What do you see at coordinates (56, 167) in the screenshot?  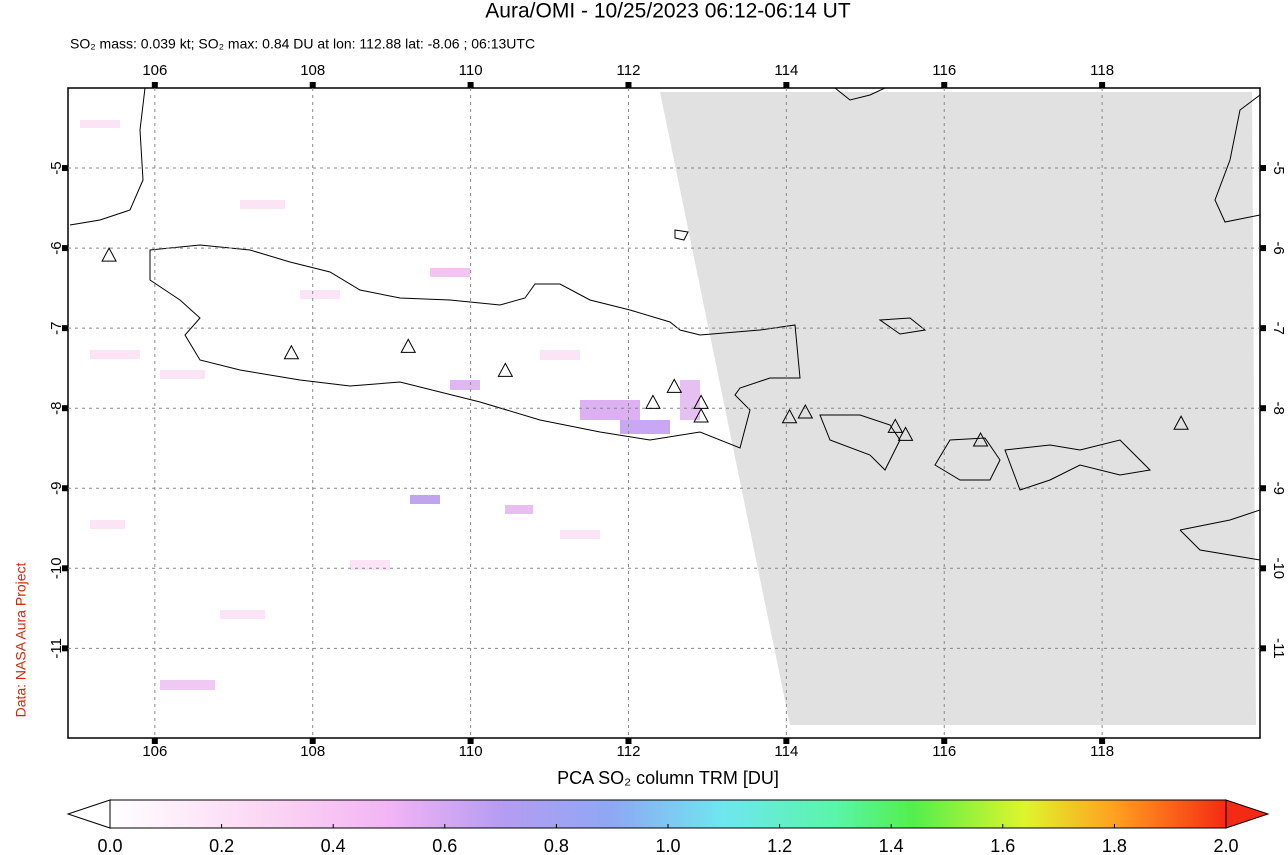 I see `y-tick-label-left: -5` at bounding box center [56, 167].